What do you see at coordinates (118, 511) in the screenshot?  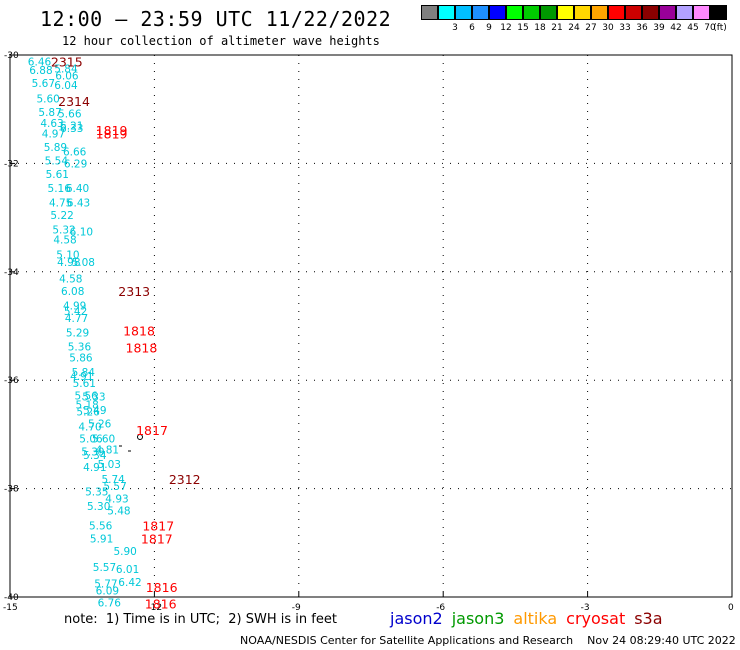 I see `wave-height-value: 5.48` at bounding box center [118, 511].